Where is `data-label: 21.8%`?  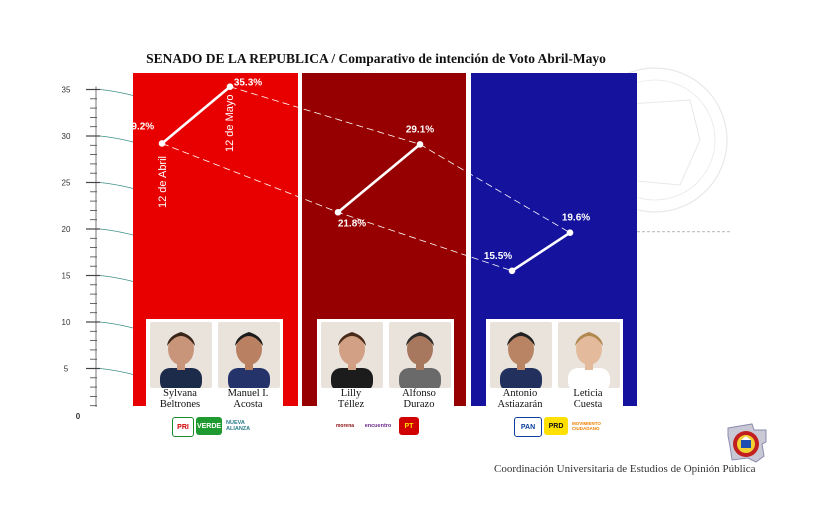 data-label: 21.8% is located at coordinates (352, 223).